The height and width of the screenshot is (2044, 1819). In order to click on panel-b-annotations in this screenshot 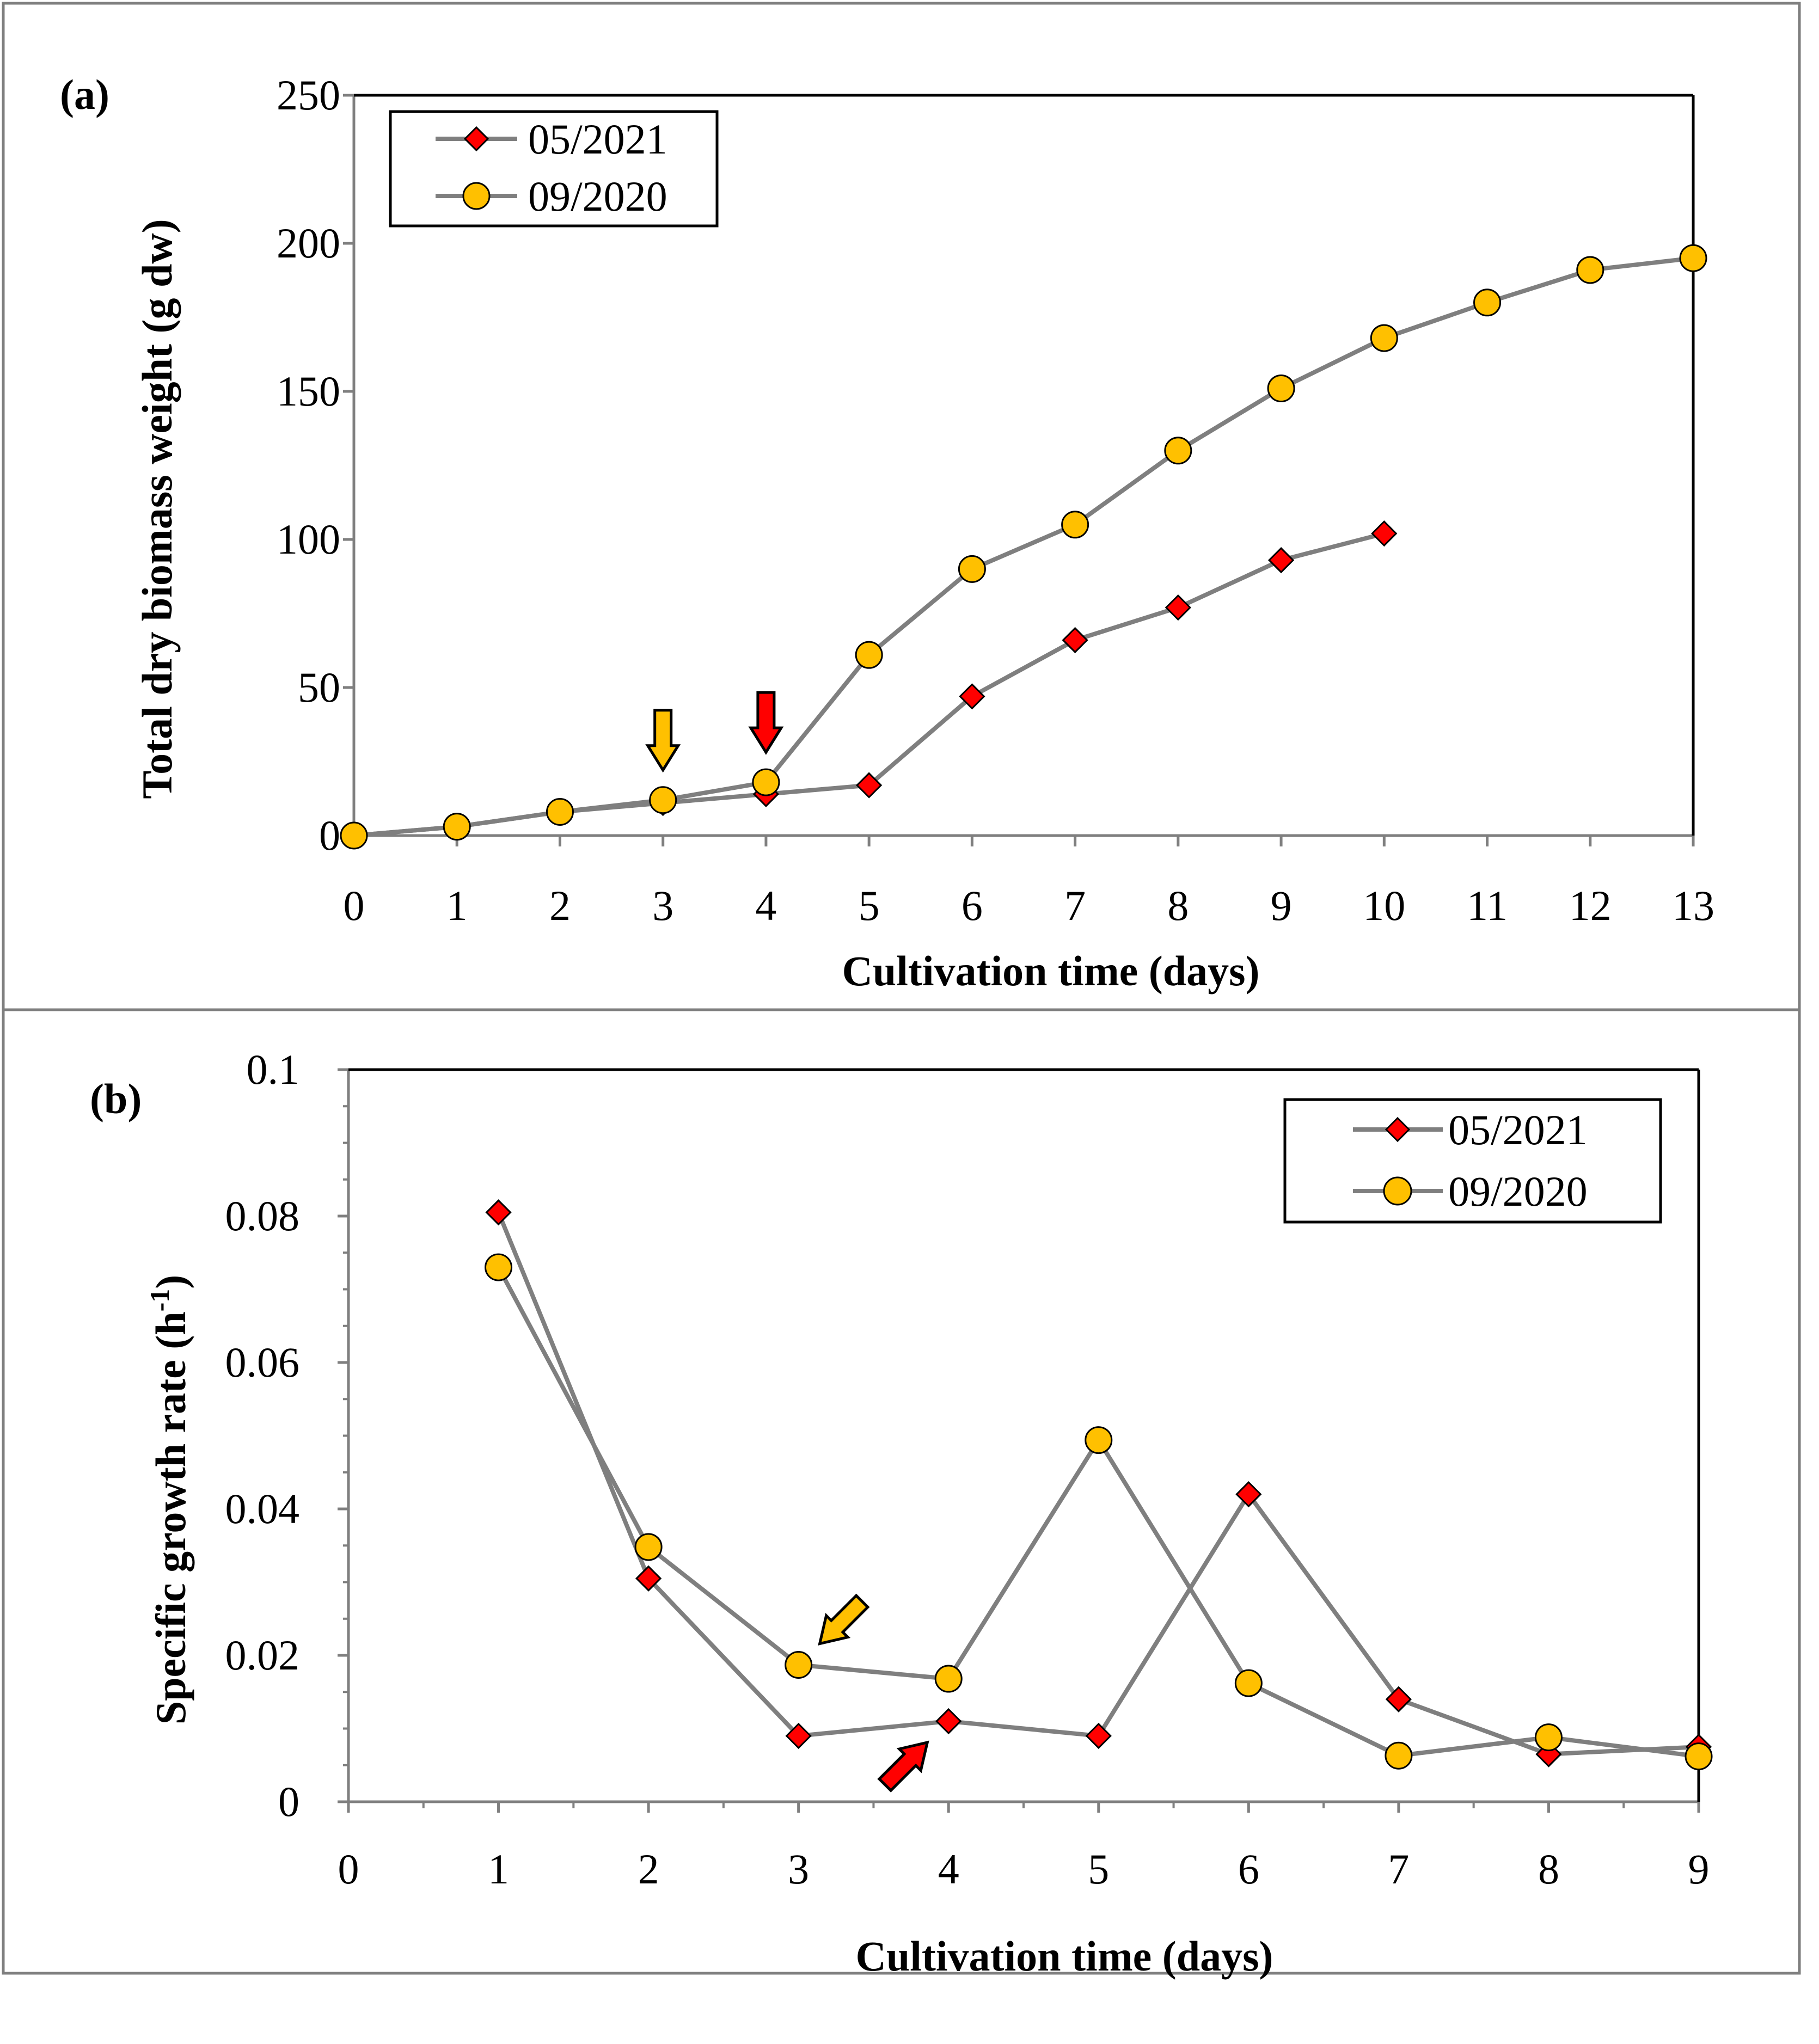, I will do `click(873, 1693)`.